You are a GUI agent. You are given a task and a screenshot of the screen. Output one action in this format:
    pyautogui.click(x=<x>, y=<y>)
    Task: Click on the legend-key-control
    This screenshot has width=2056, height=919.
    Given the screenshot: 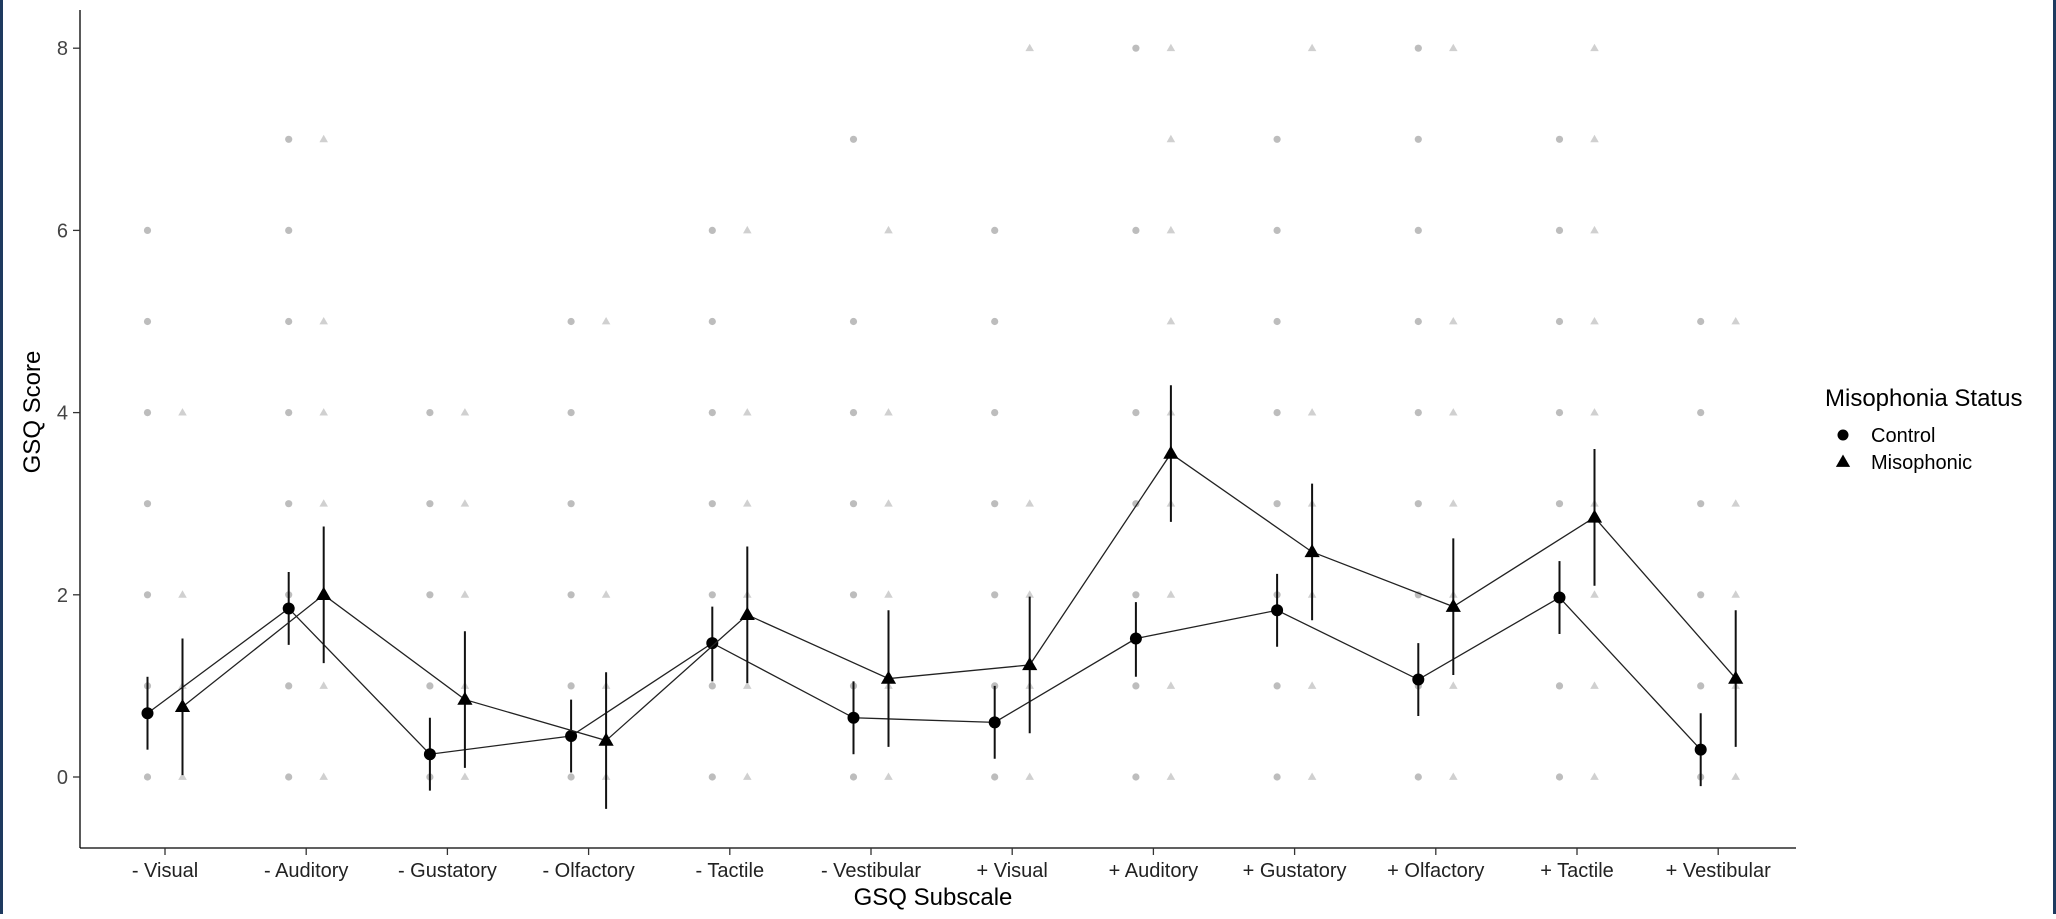 What is the action you would take?
    pyautogui.click(x=1843, y=435)
    